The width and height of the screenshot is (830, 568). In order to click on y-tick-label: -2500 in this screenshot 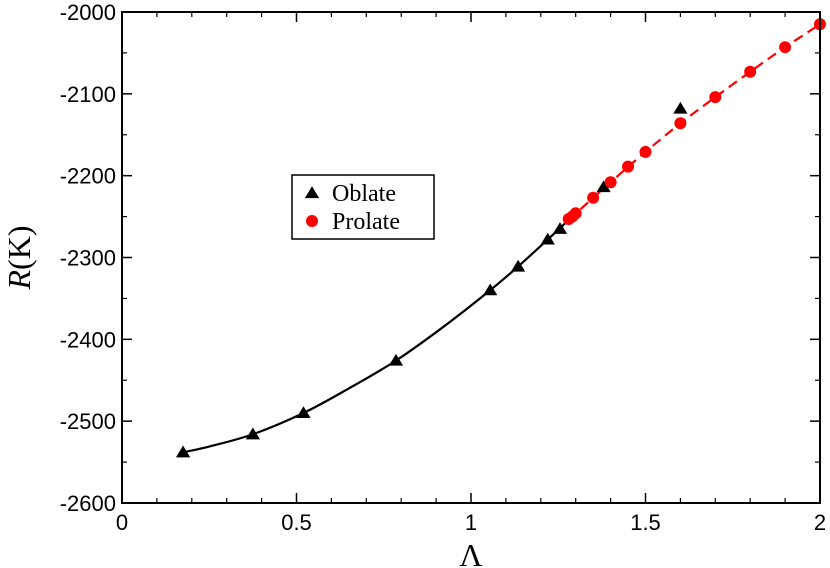, I will do `click(88, 421)`.